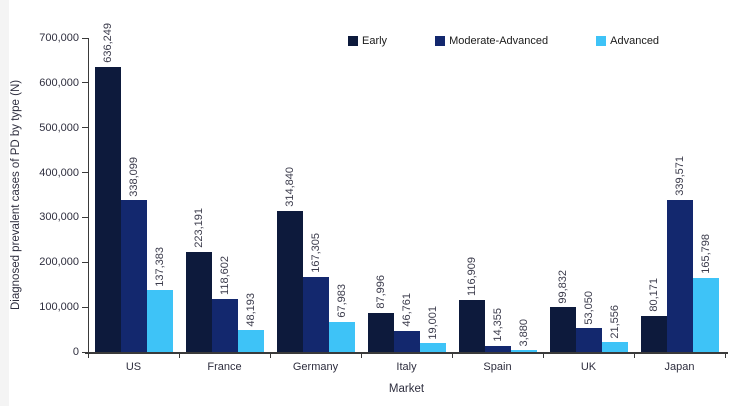 The image size is (740, 406). What do you see at coordinates (679, 175) in the screenshot?
I see `bar-value-label: 339,571` at bounding box center [679, 175].